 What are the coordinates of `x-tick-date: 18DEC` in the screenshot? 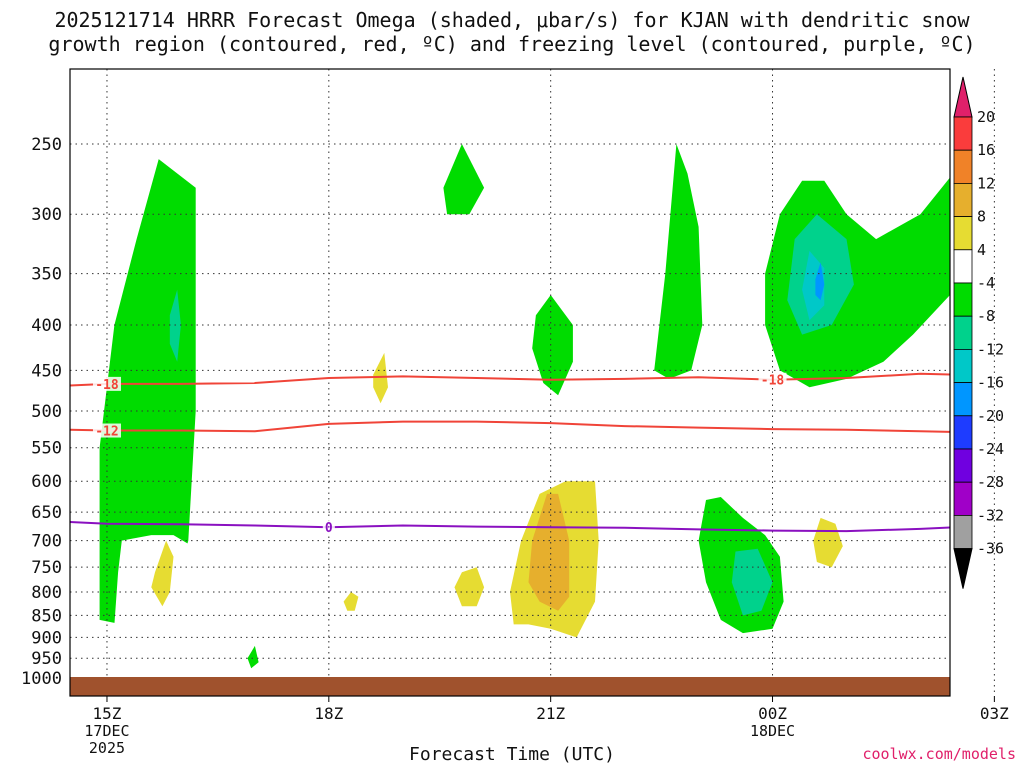 It's located at (772, 731).